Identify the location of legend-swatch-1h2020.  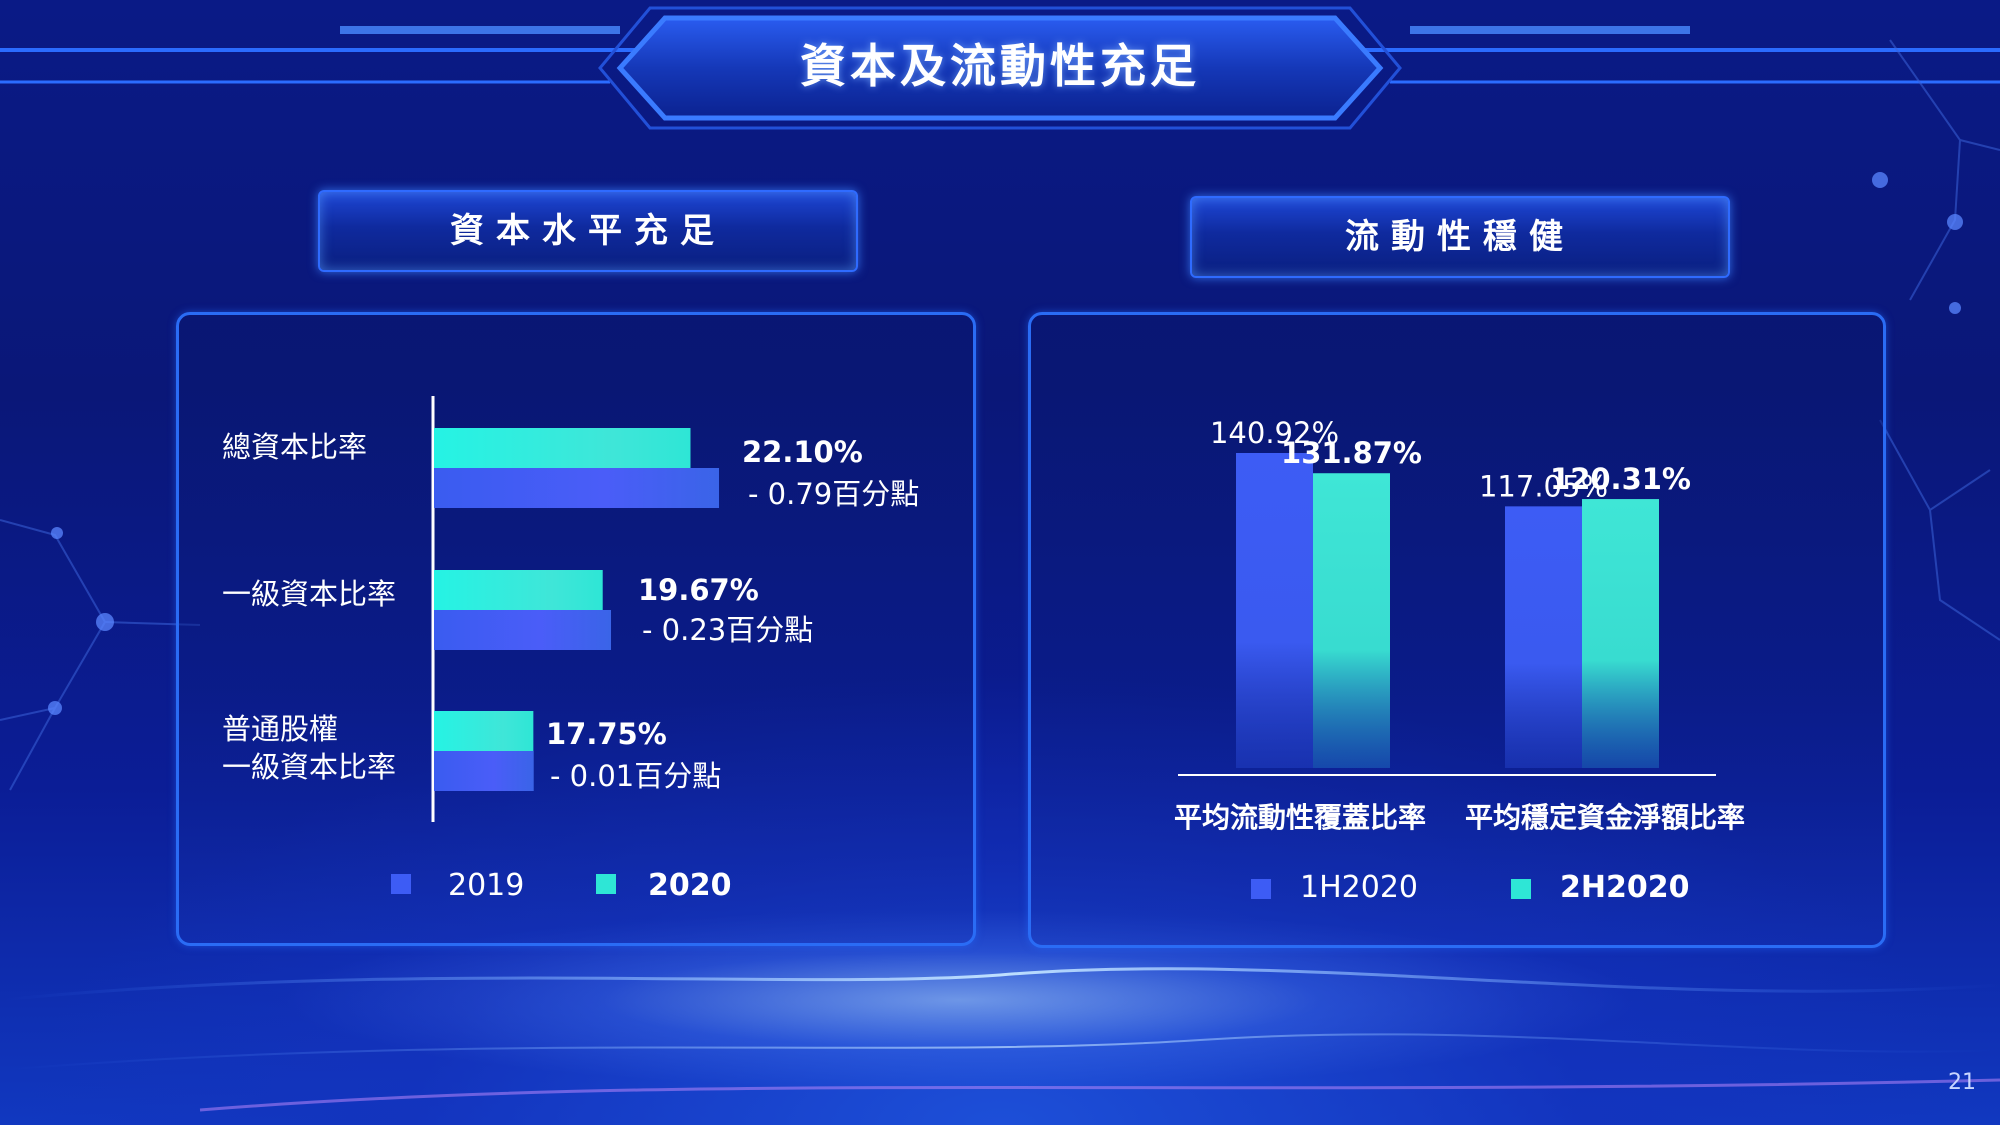
(1261, 889).